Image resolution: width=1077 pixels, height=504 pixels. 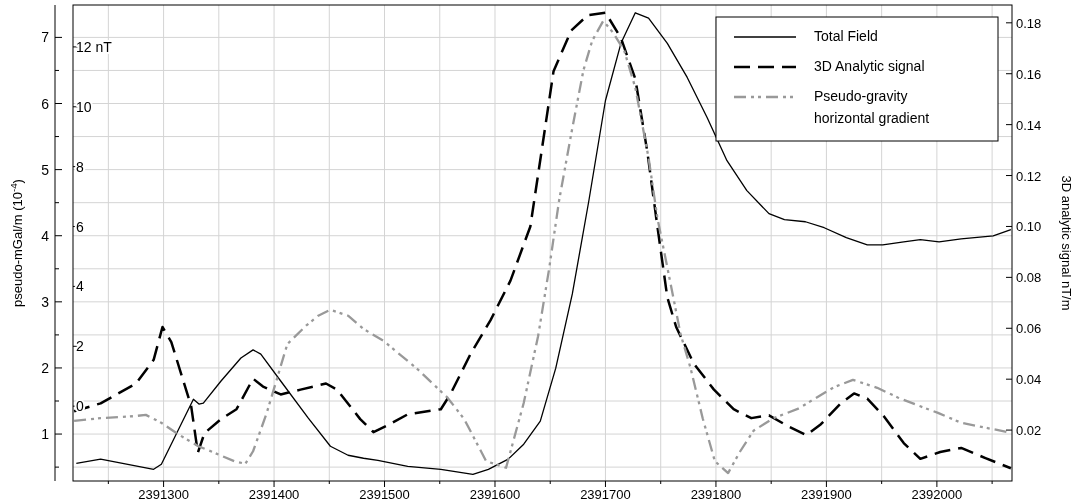 I want to click on legend-label: Pseudo-gravity horizontal gradient, so click(x=872, y=107).